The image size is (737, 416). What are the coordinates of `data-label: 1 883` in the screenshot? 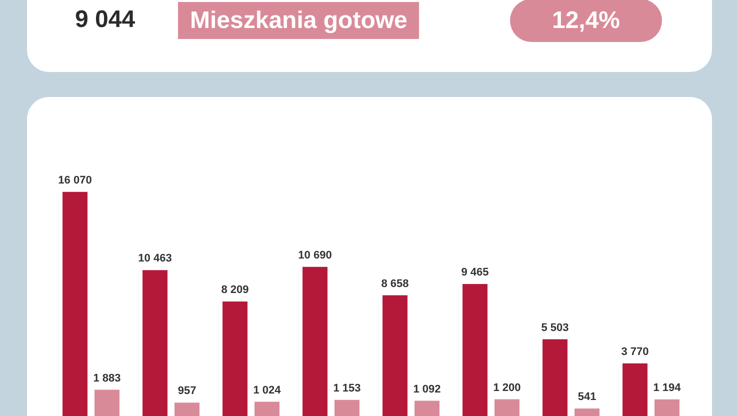 It's located at (107, 378).